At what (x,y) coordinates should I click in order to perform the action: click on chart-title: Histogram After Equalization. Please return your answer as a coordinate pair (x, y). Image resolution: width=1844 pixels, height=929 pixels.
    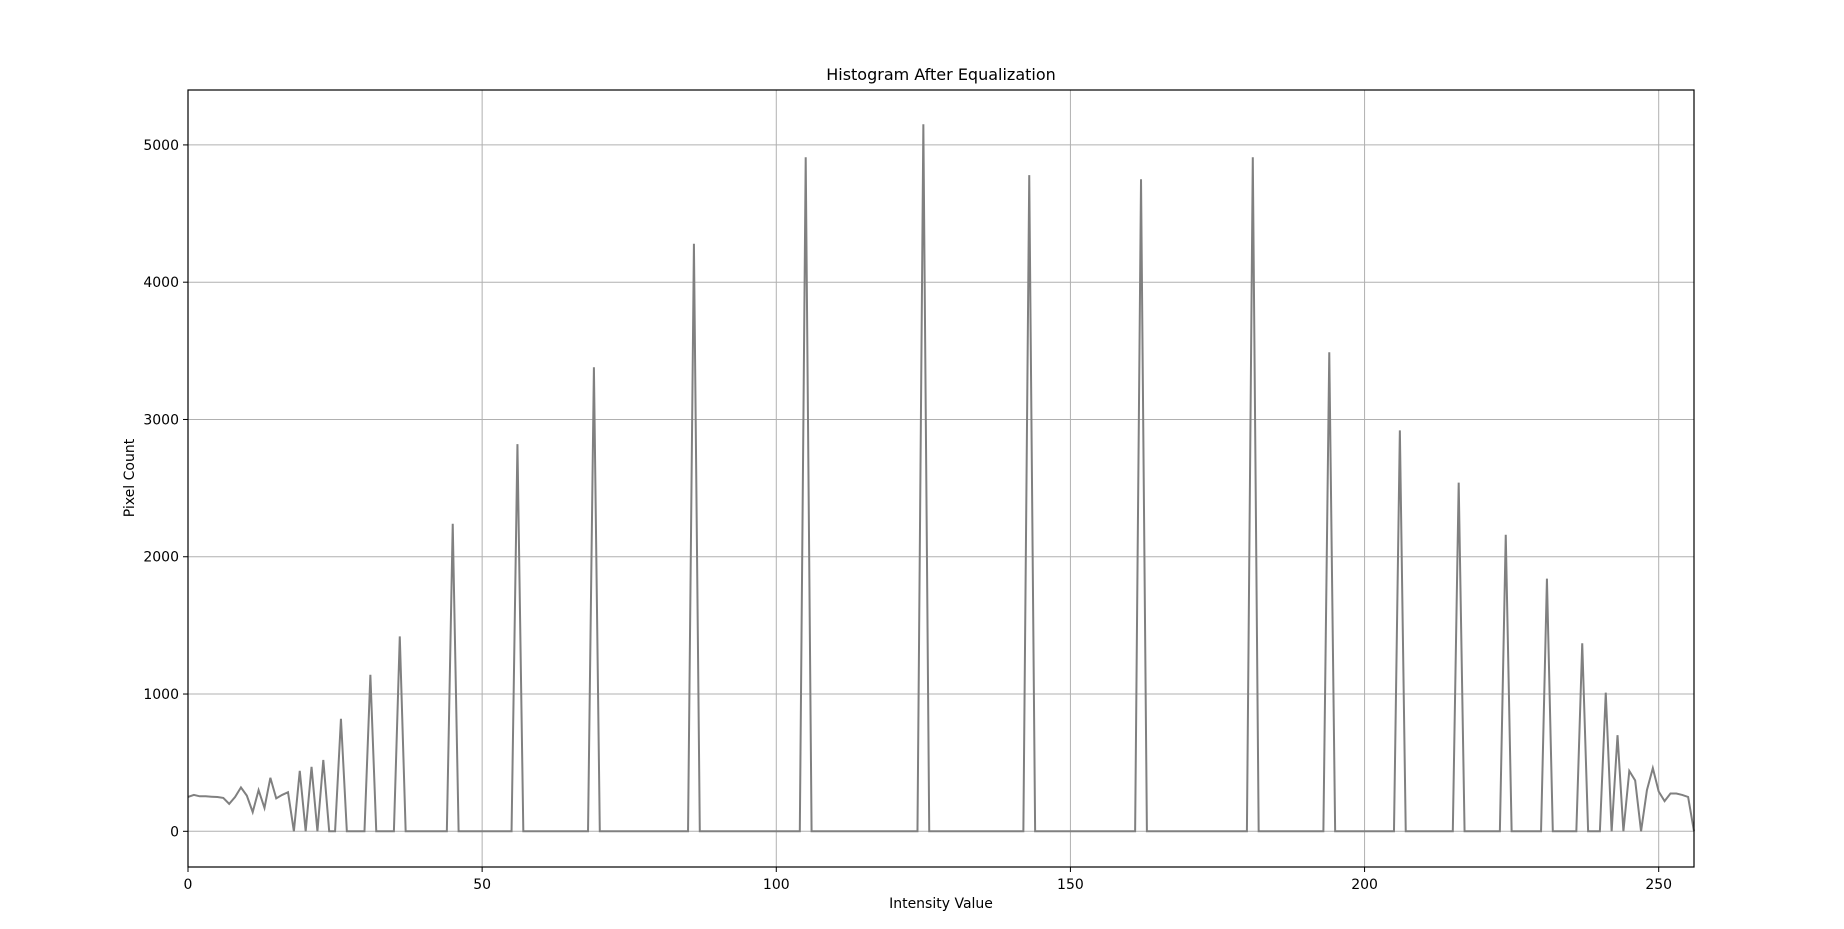
    Looking at the image, I should click on (941, 74).